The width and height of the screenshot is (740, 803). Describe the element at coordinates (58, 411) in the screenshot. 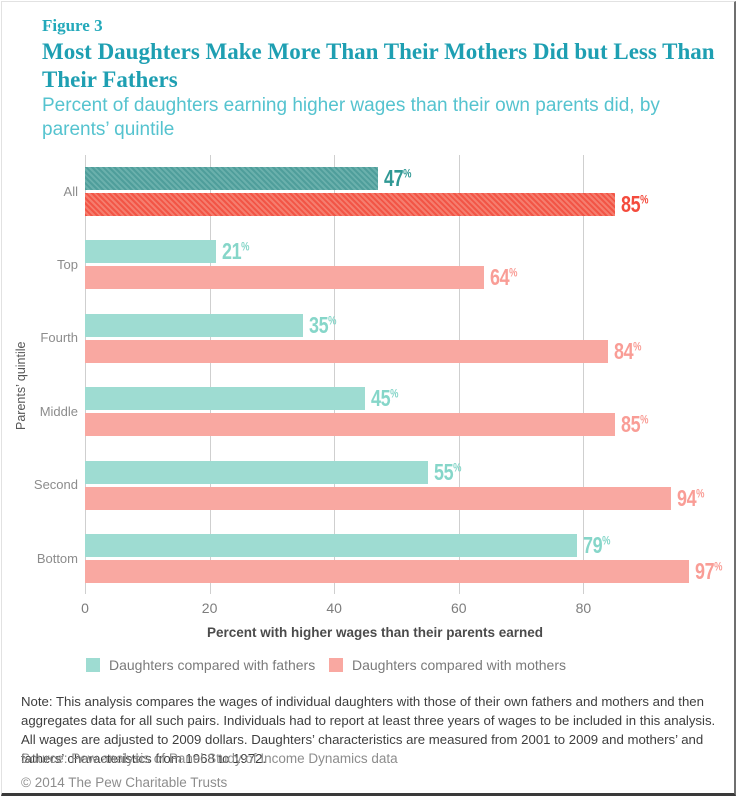

I see `category-label-middle: Middle` at that location.